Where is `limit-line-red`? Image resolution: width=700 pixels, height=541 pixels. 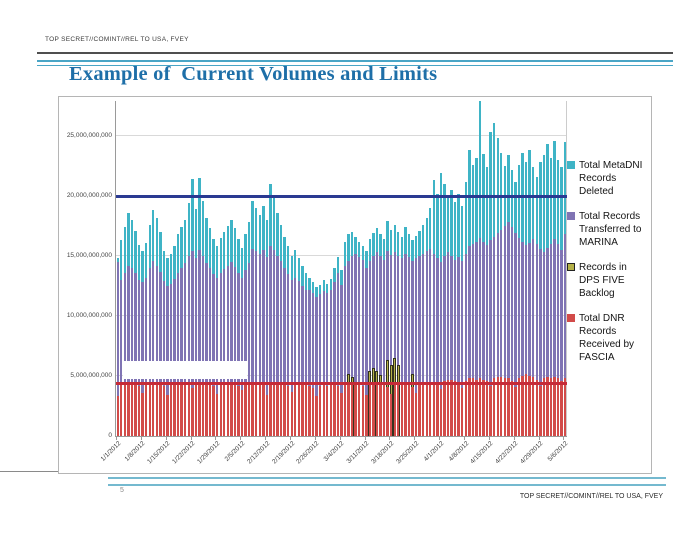
limit-line-red is located at coordinates (341, 383).